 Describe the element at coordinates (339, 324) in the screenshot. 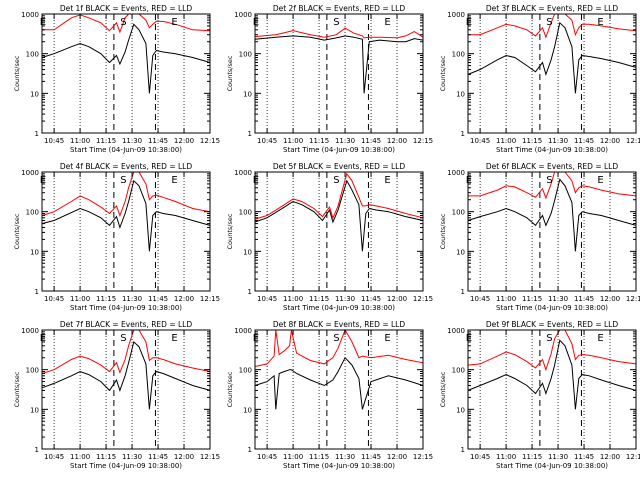

I see `panel-title: Det 8f BLACK = Events, RED = LLD` at that location.